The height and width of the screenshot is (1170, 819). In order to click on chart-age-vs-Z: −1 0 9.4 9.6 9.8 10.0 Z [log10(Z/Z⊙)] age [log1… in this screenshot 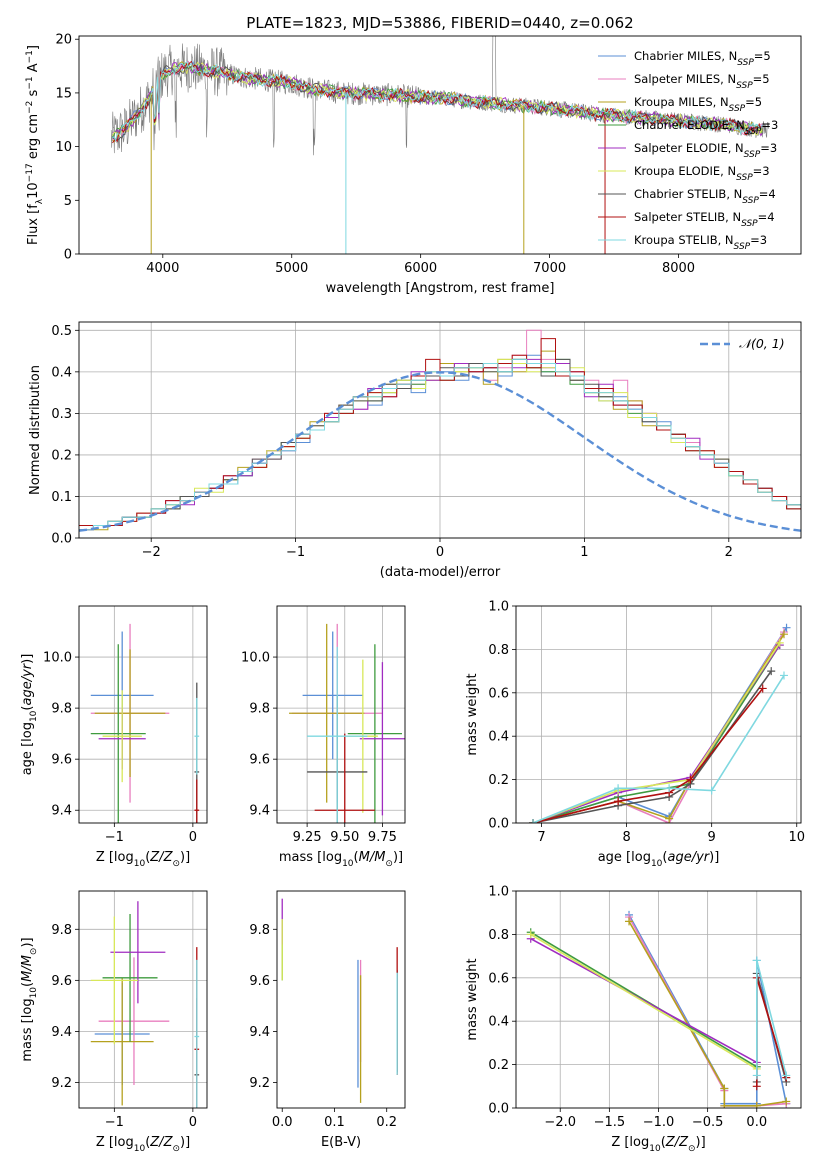, I will do `click(114, 737)`.